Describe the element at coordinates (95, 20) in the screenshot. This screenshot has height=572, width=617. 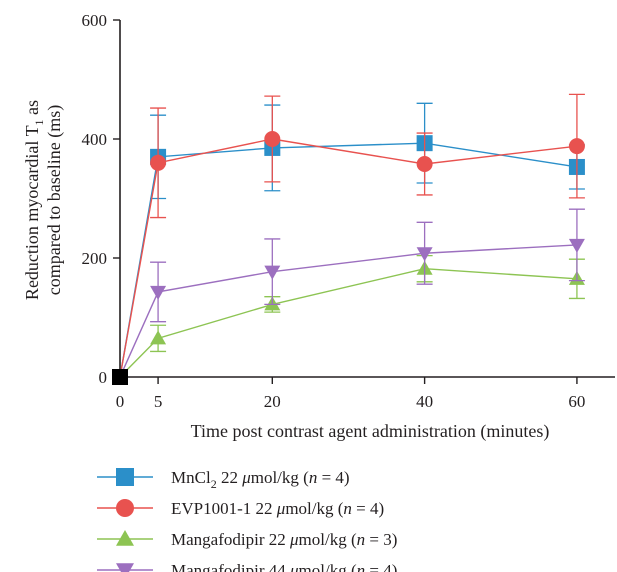
I see `y-tick-label: 600` at that location.